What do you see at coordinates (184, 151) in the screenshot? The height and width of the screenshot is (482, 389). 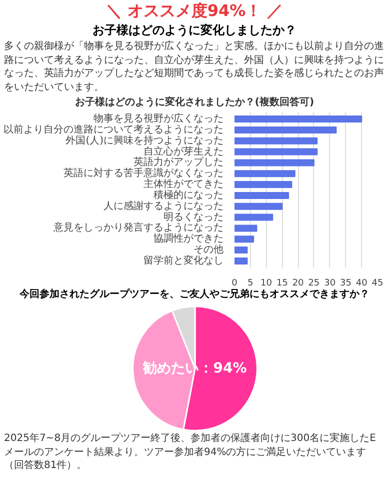 I see `y-tick-label: 自立心が芽生えた` at bounding box center [184, 151].